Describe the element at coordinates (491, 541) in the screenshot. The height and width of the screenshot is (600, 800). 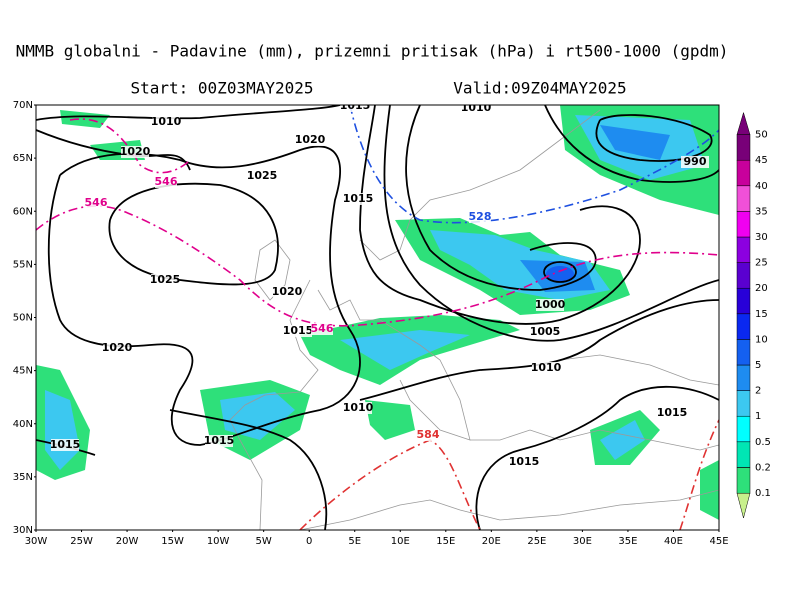
I see `lon-label: 20E` at that location.